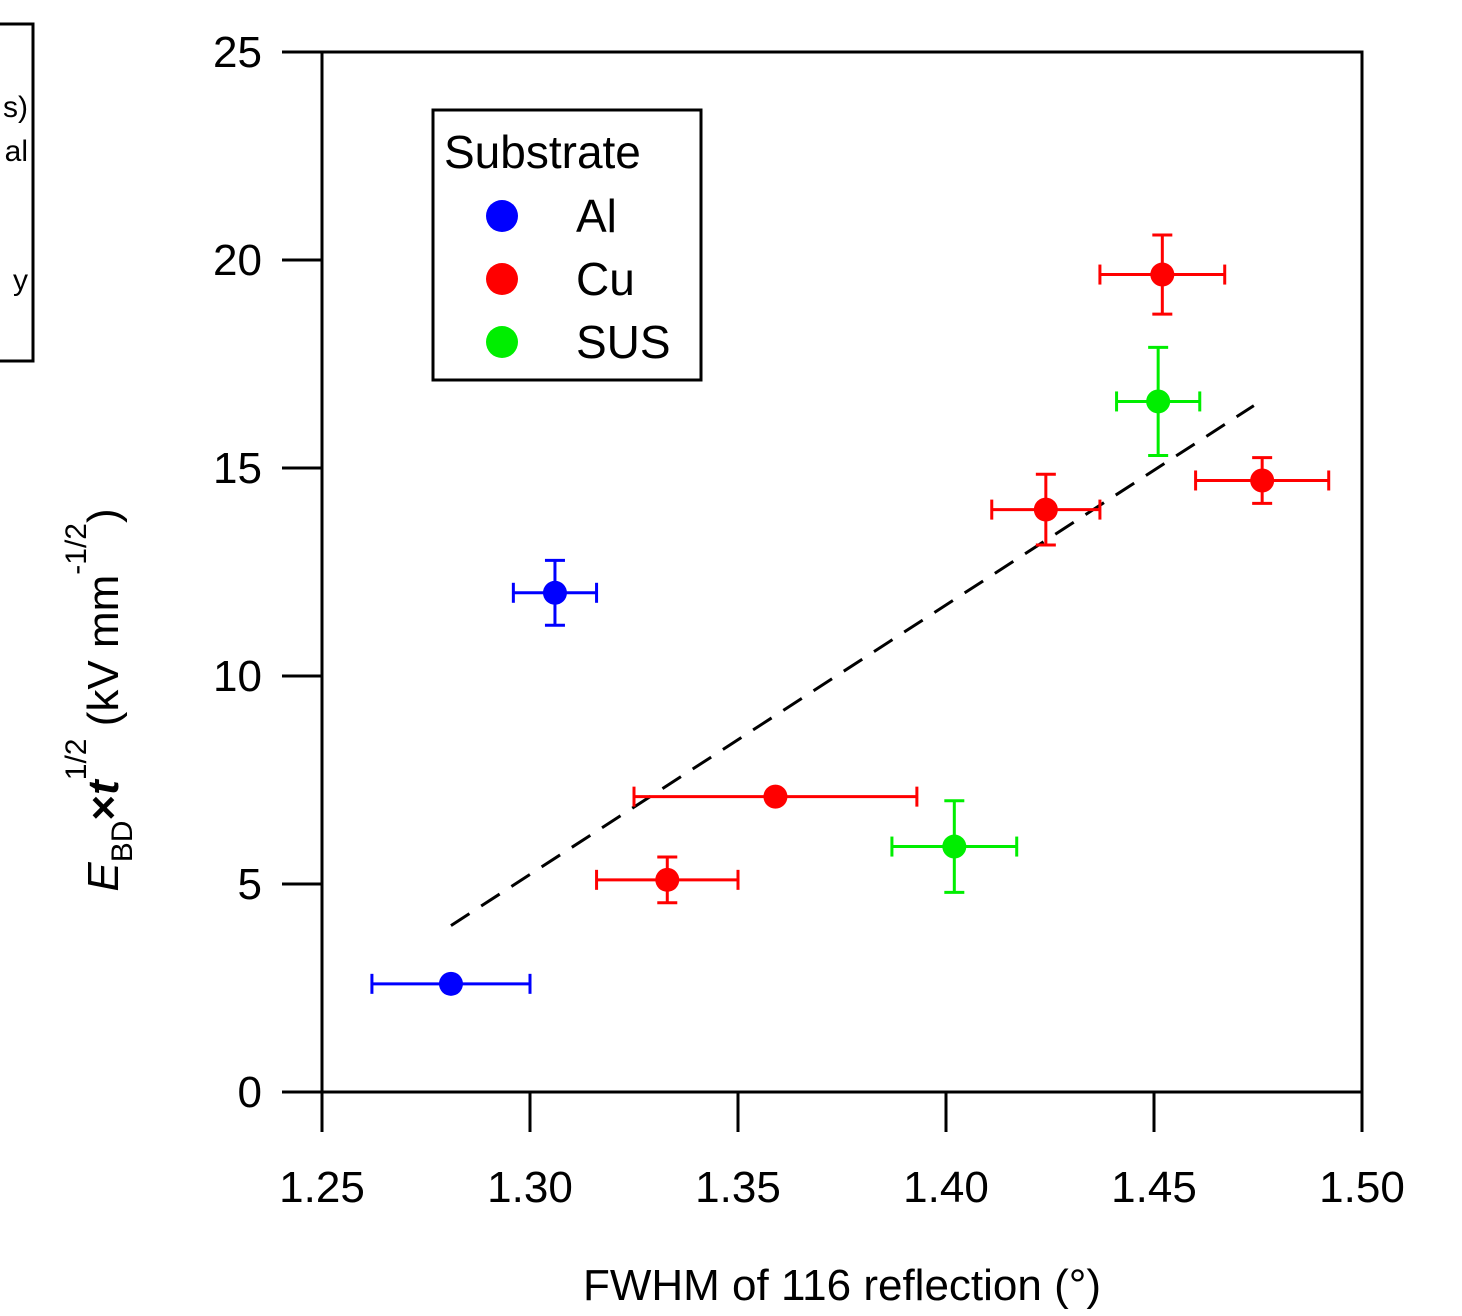 The height and width of the screenshot is (1316, 1462). Describe the element at coordinates (20, 280) in the screenshot. I see `cropped-panel-text-3: y` at that location.